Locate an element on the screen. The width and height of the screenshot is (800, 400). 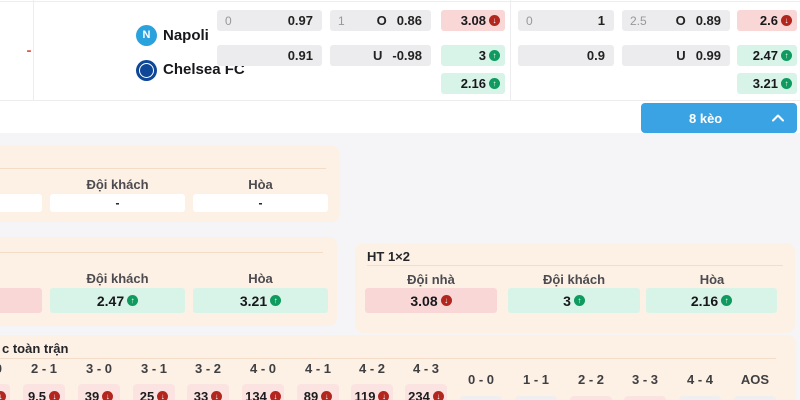
napoli-logo-icon is located at coordinates (146, 35).